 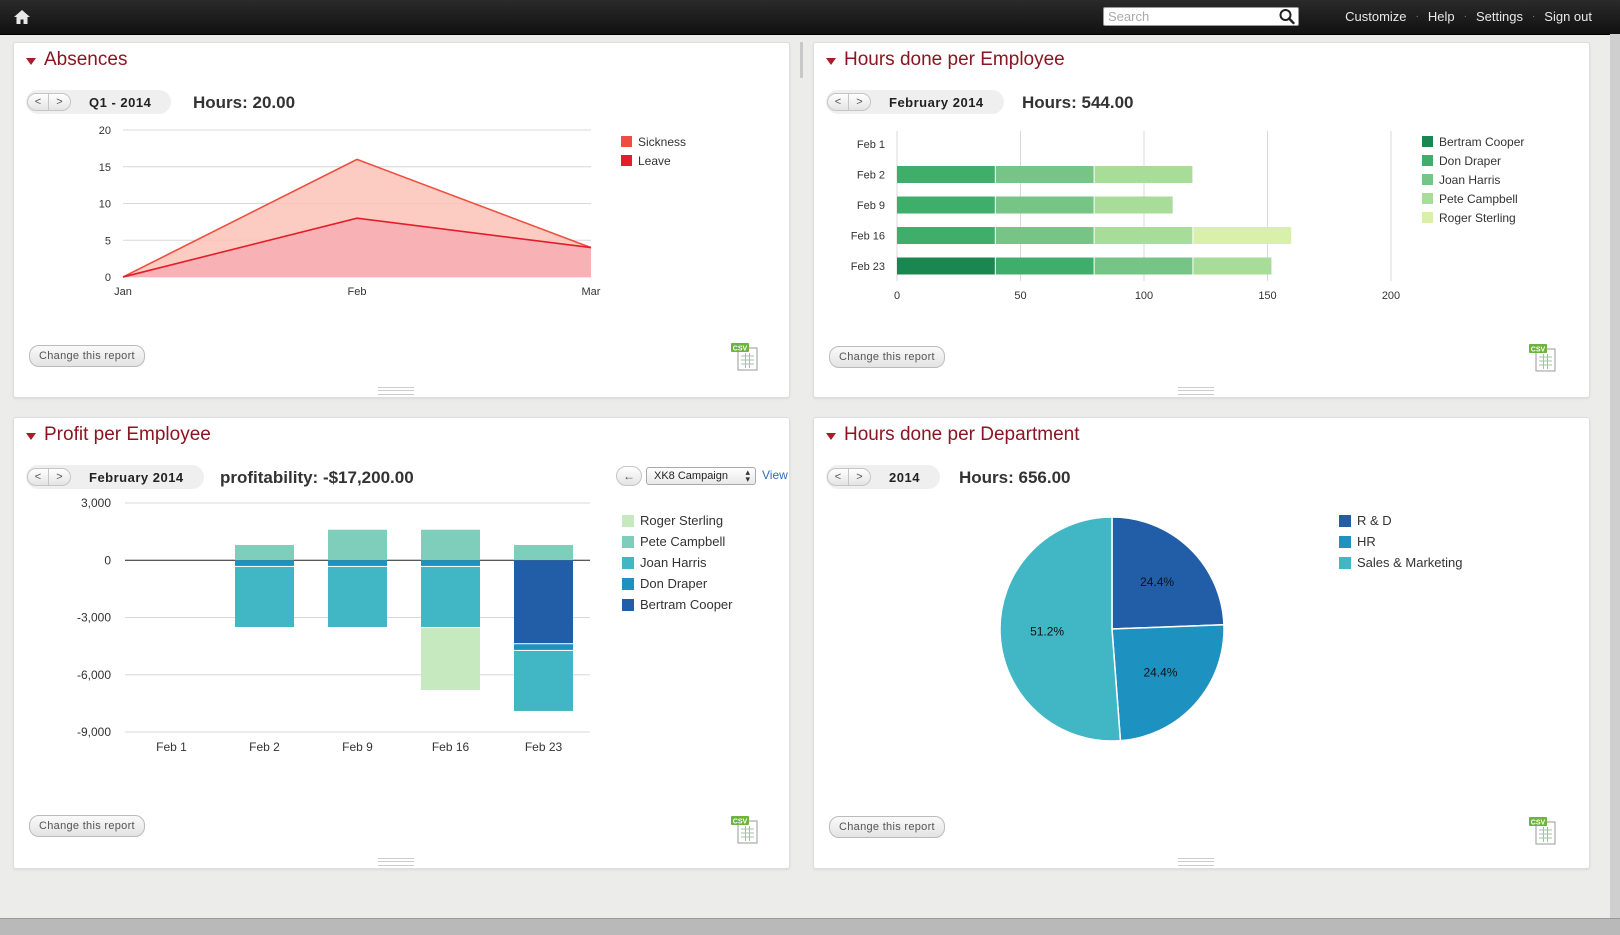 I want to click on back-button: ←, so click(x=629, y=476).